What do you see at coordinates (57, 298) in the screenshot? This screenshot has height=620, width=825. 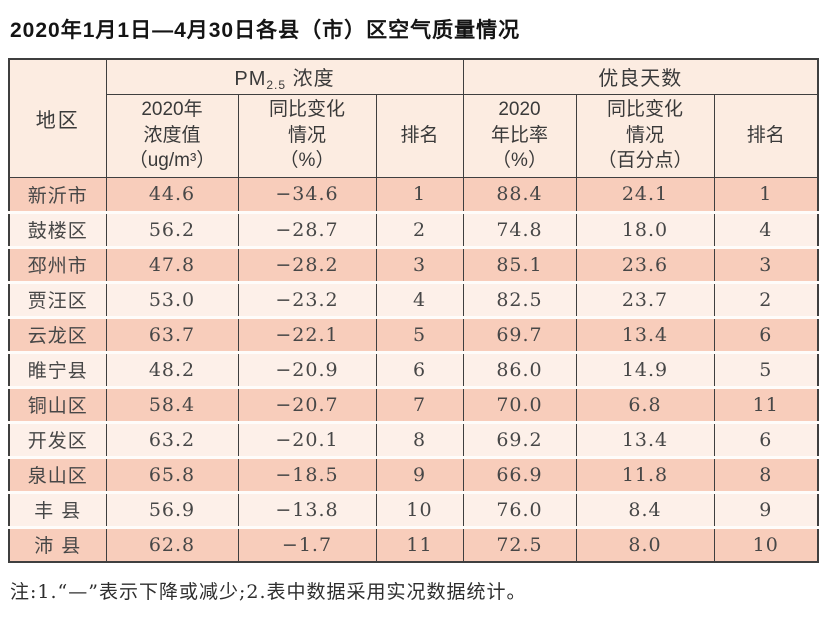 I see `region-cell: 贾汪区` at bounding box center [57, 298].